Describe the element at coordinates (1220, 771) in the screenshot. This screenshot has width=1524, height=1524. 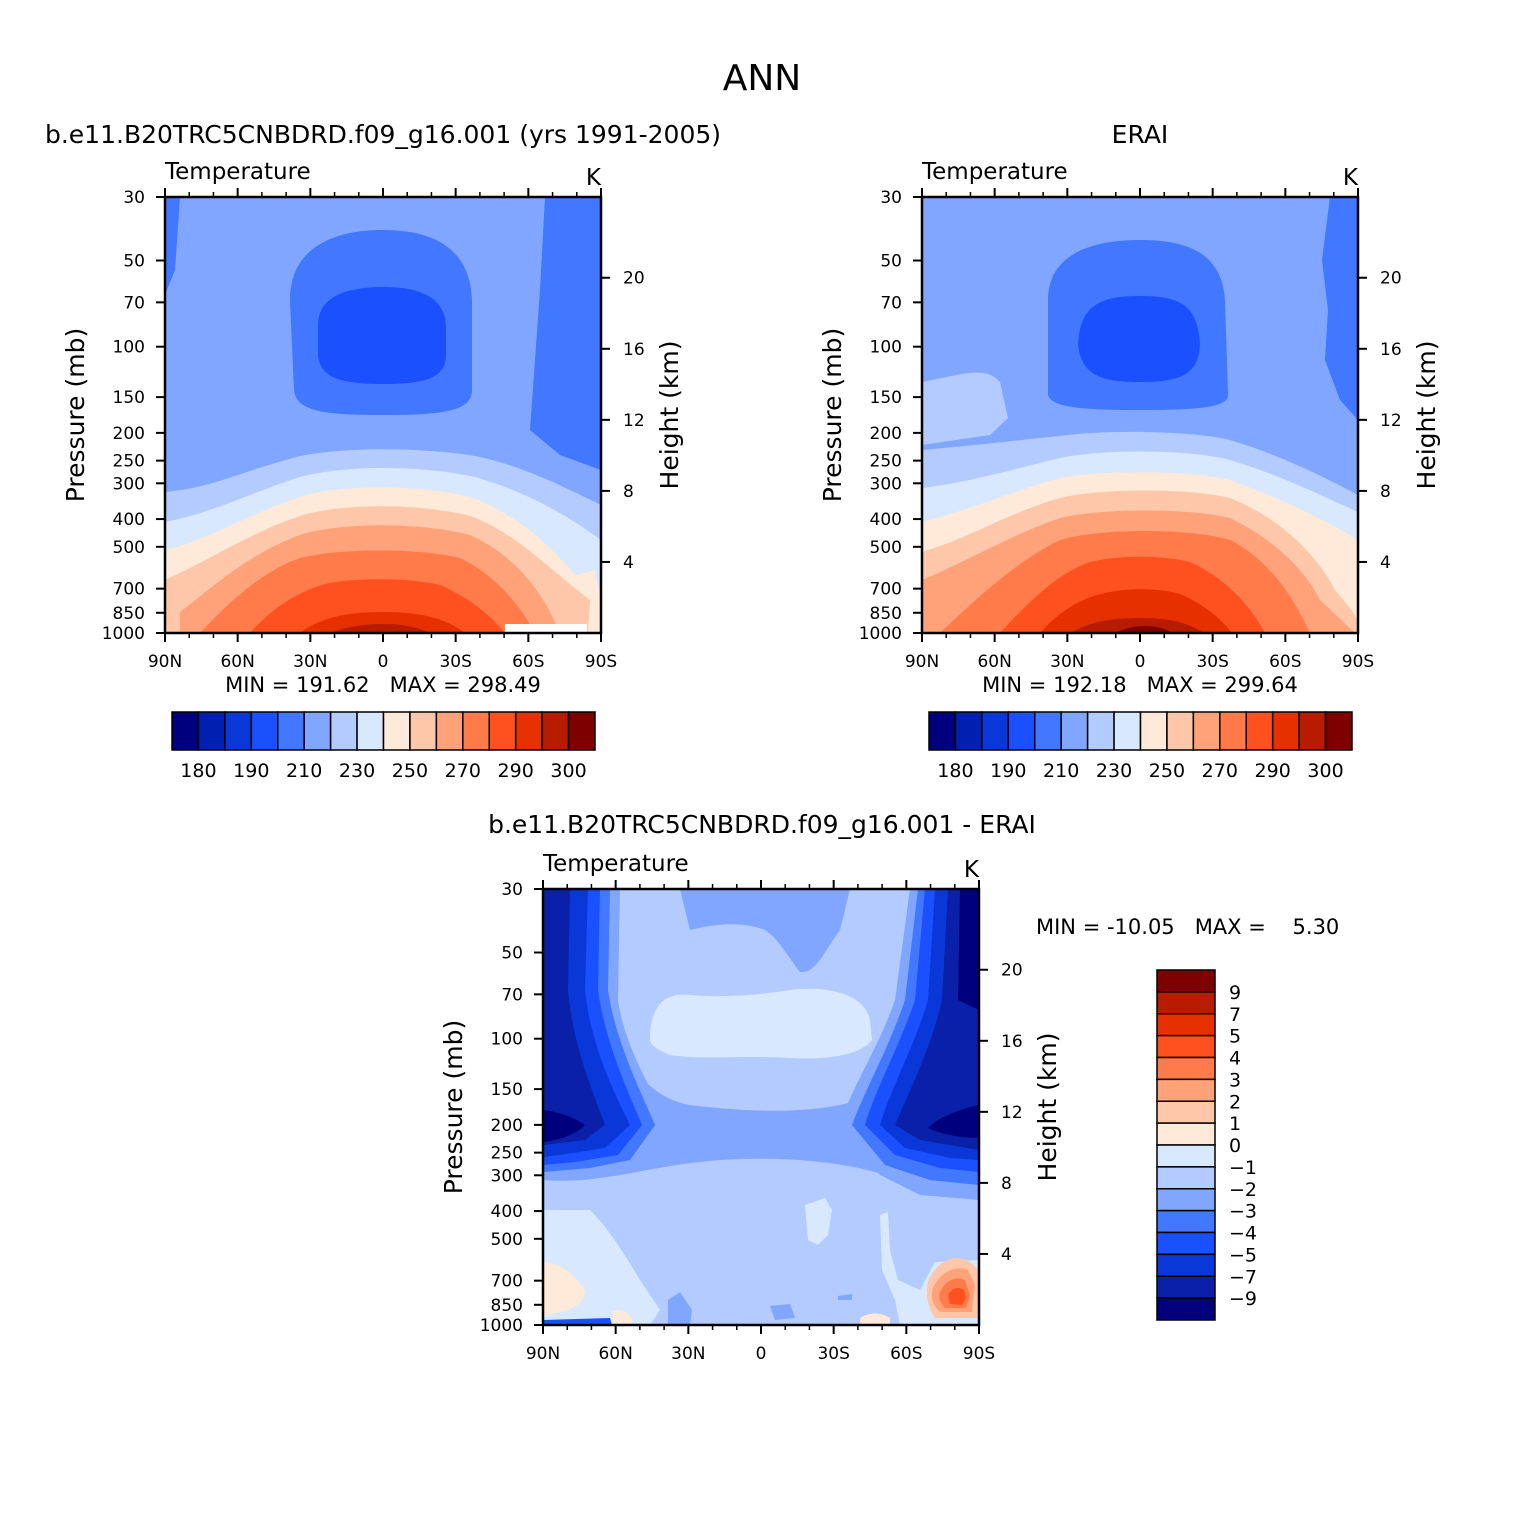
I see `colorbar-label: 270` at that location.